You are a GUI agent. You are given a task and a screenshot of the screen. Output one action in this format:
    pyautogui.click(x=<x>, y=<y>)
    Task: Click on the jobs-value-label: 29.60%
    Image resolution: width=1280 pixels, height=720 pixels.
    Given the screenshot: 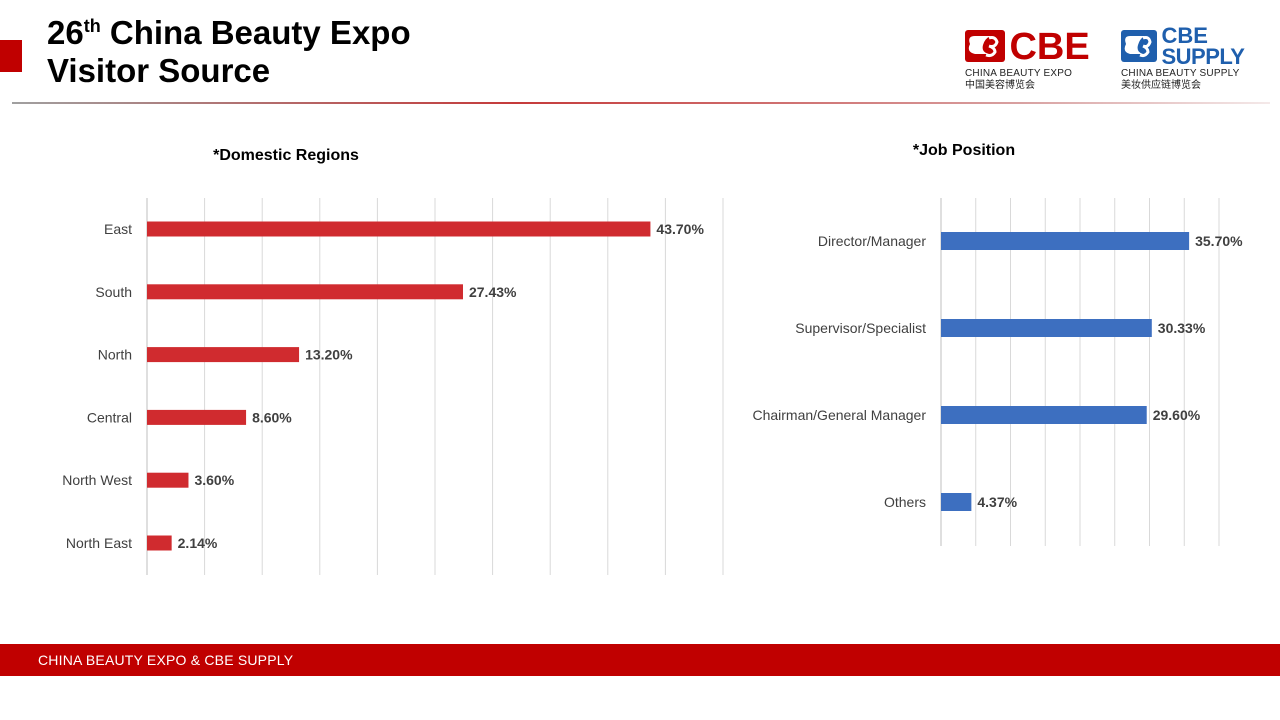 What is the action you would take?
    pyautogui.click(x=1177, y=415)
    